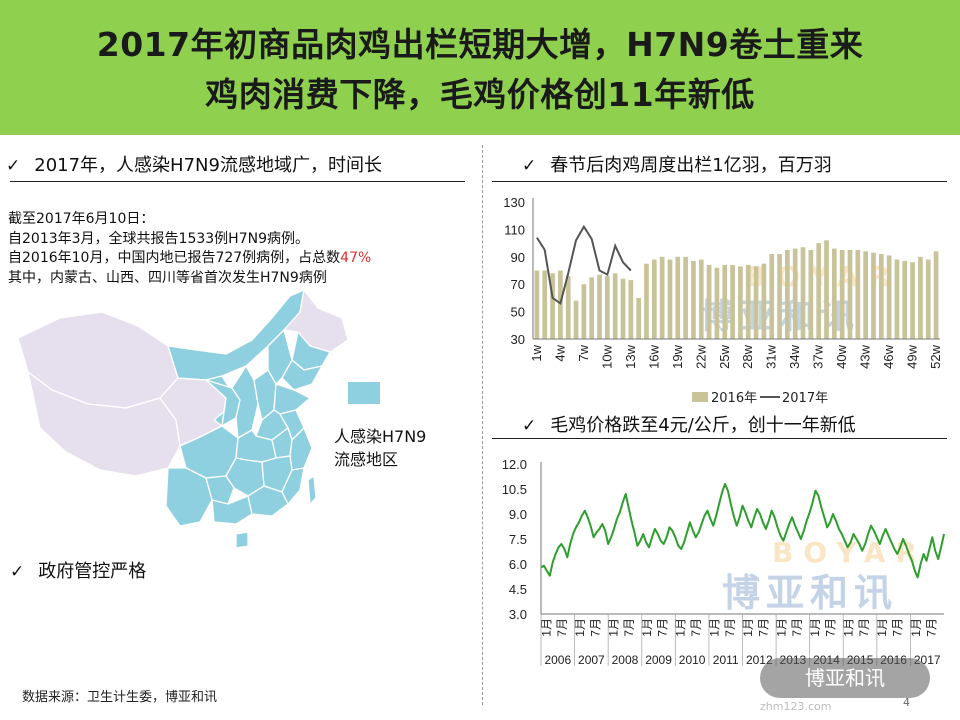 Image resolution: width=960 pixels, height=720 pixels. Describe the element at coordinates (518, 614) in the screenshot. I see `chart2-y-tick: 3.0` at that location.